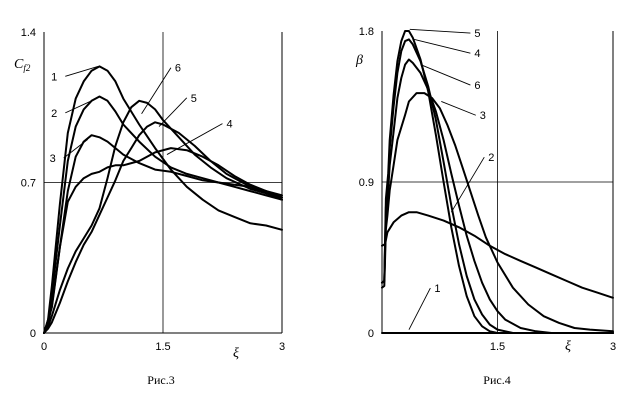  I want to click on figure-caption: Рис.4, so click(496, 380).